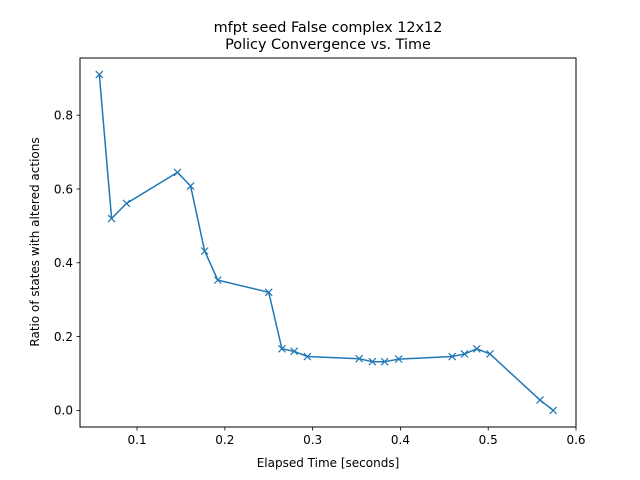  I want to click on x-axis-ticks: 0.1 0.2 0.3 0.4 0.5 0.6, so click(357, 437).